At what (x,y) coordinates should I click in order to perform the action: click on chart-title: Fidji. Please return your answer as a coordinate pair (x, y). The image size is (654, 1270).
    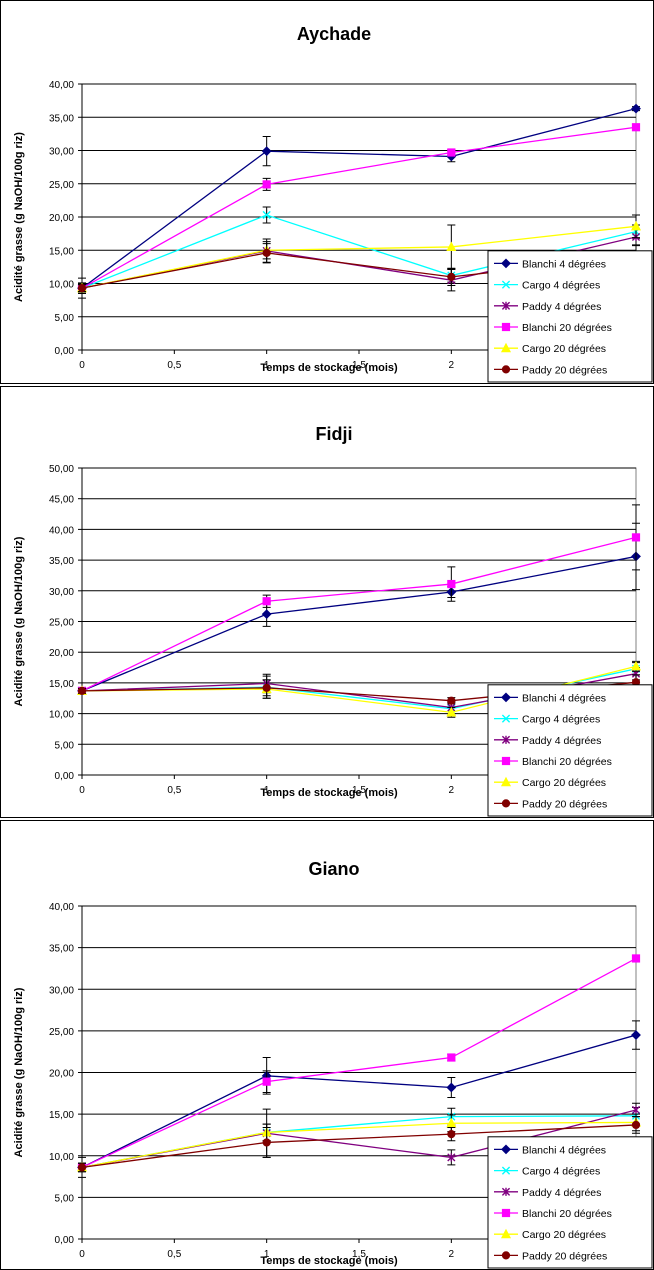
    Looking at the image, I should click on (334, 434).